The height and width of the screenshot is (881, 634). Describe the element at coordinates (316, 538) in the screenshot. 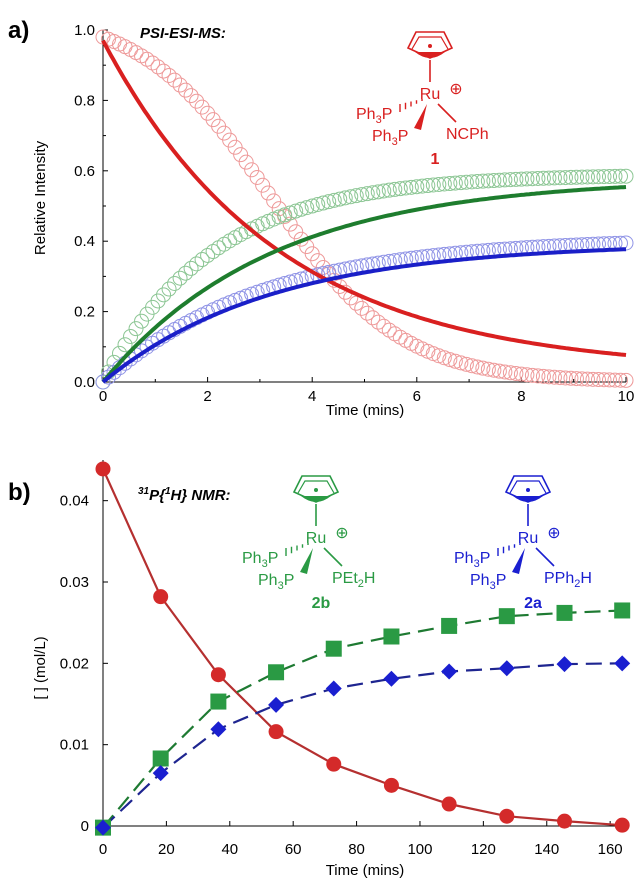

I see `metal-label: Ru` at that location.